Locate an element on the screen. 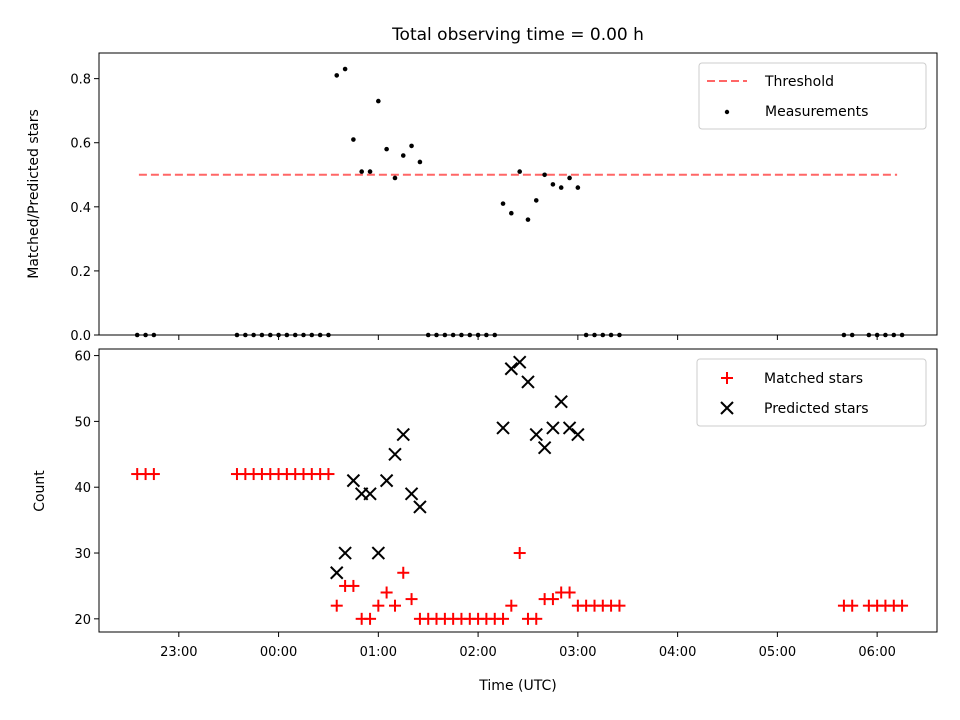  count-x-tick-label: 23:00 is located at coordinates (178, 652).